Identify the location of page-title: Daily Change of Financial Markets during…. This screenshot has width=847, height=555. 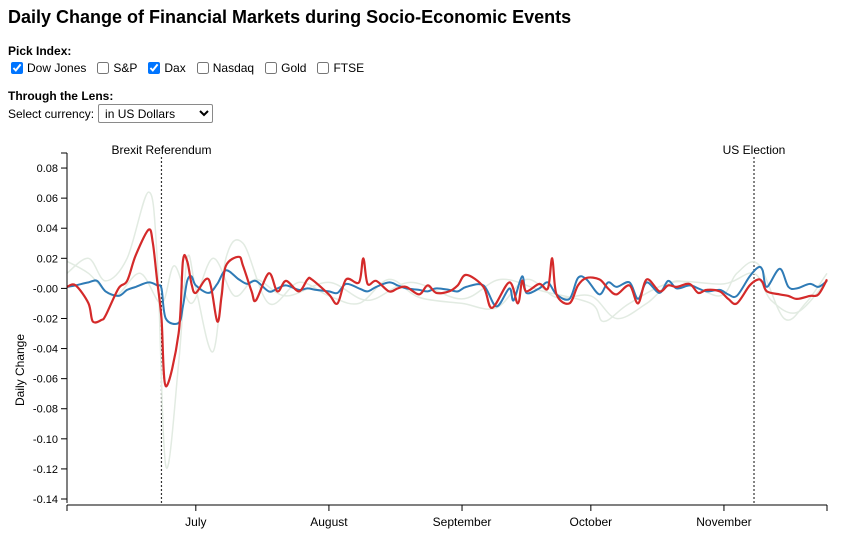
(290, 17).